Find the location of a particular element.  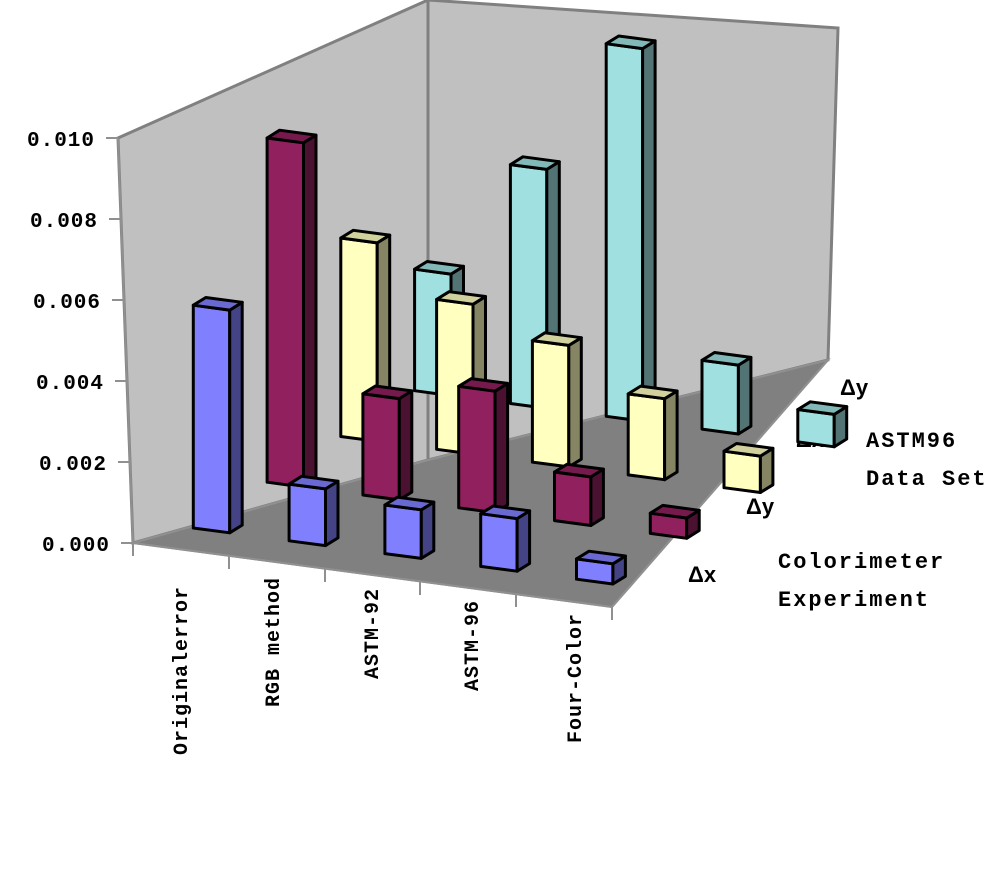

depth-axis-line is located at coordinates (720, 483).